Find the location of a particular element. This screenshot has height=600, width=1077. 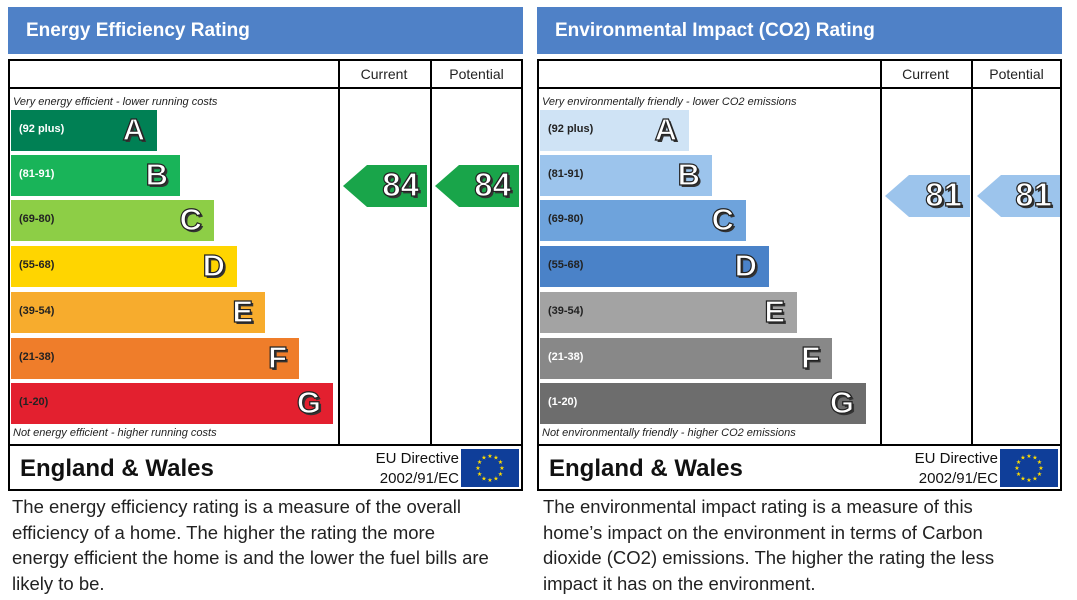

directive-text: EU Directive is located at coordinates (956, 458).